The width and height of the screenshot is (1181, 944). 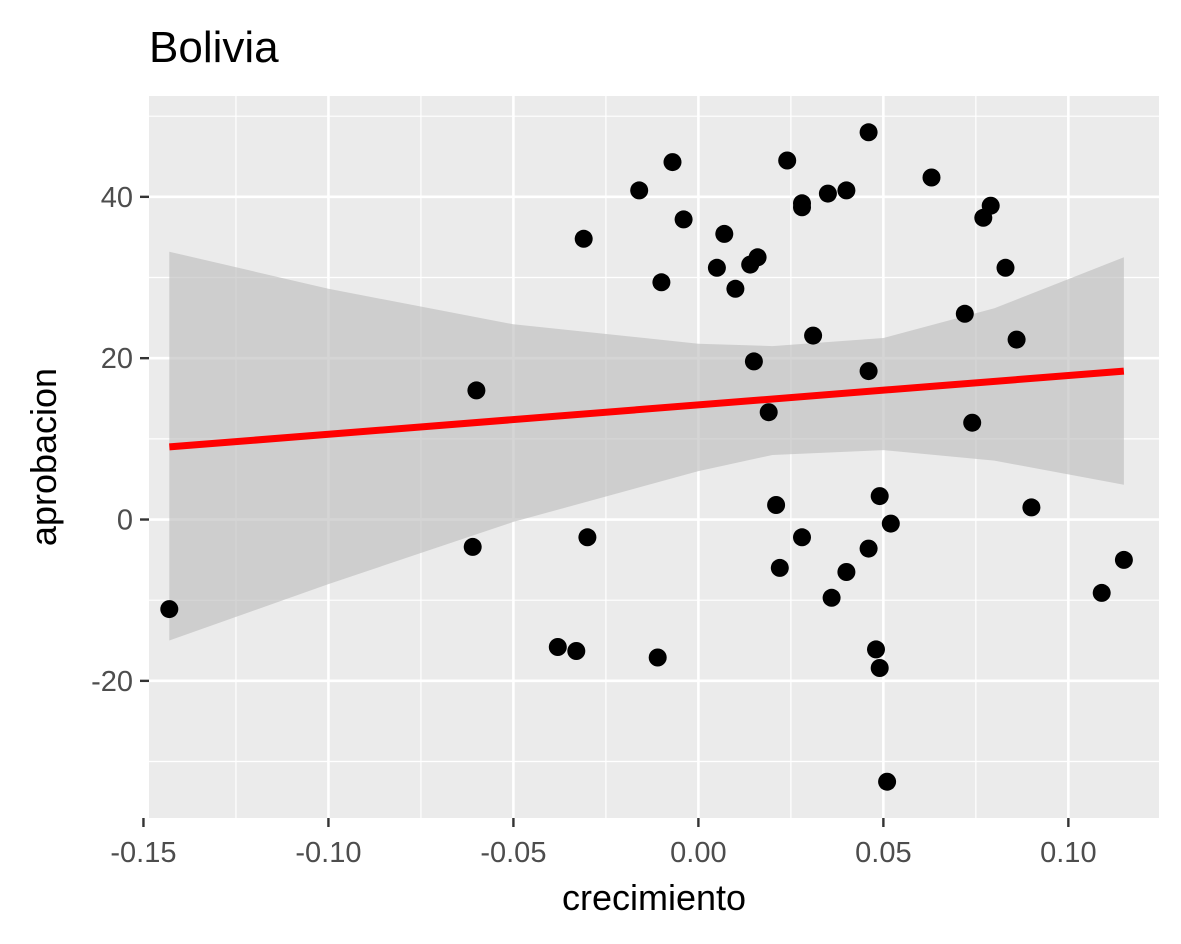 What do you see at coordinates (120, 440) in the screenshot?
I see `y-axis-ticks: -20 0 20 40` at bounding box center [120, 440].